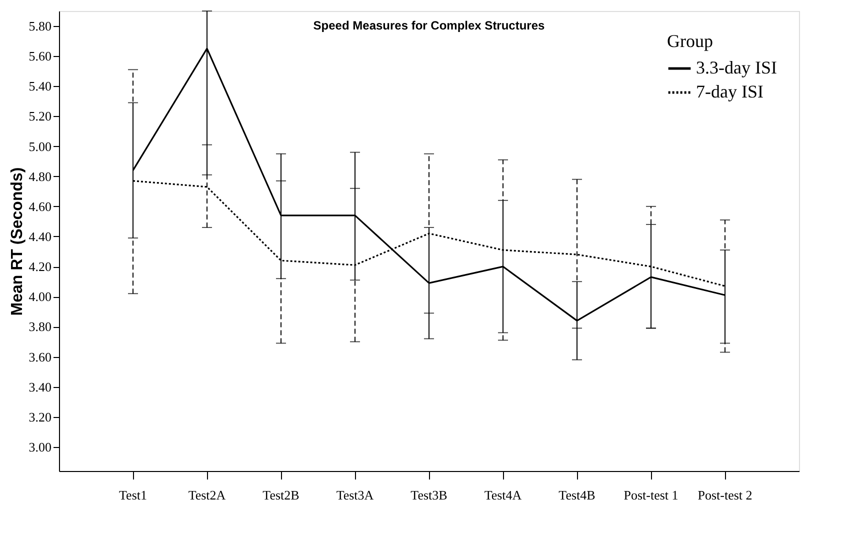 The image size is (867, 535). What do you see at coordinates (40, 266) in the screenshot?
I see `y-tick-label: 4.20` at bounding box center [40, 266].